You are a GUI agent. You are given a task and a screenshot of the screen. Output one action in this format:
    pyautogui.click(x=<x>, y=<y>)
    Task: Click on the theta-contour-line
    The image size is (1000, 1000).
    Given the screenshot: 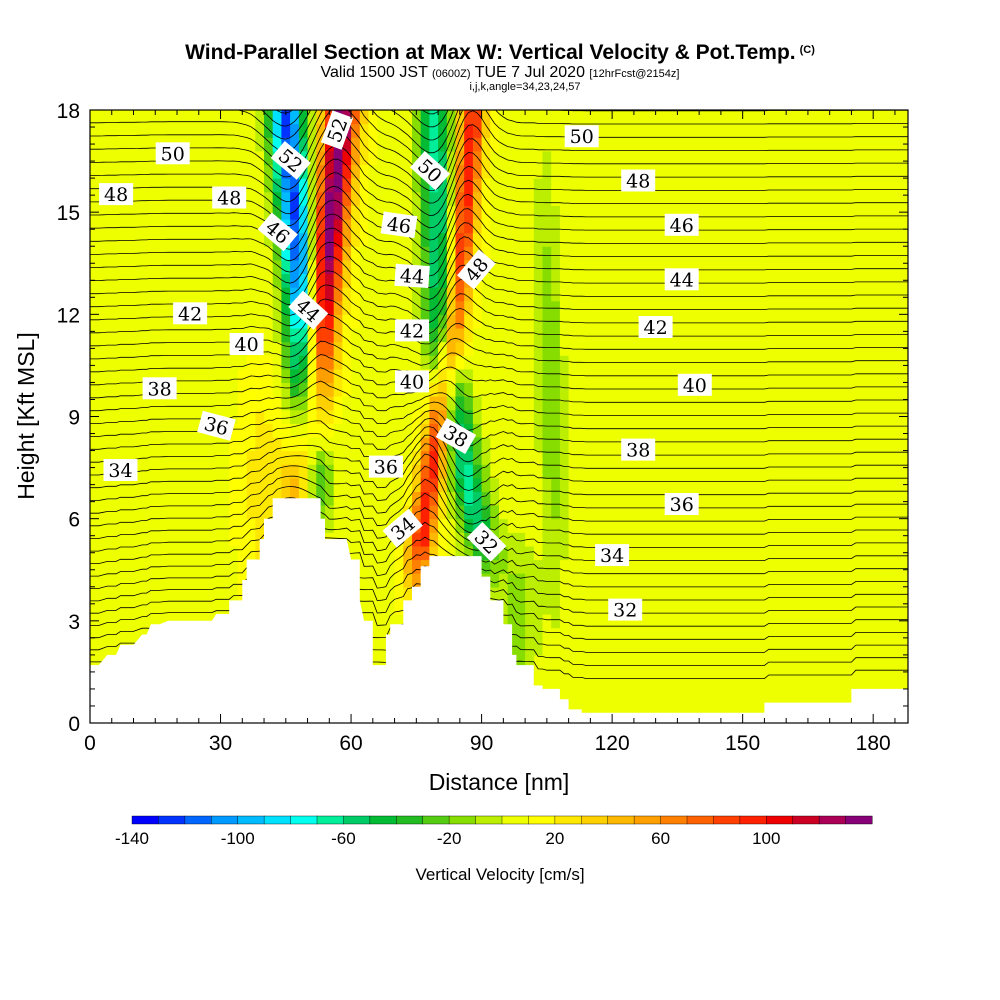 What is the action you would take?
    pyautogui.click(x=499, y=144)
    